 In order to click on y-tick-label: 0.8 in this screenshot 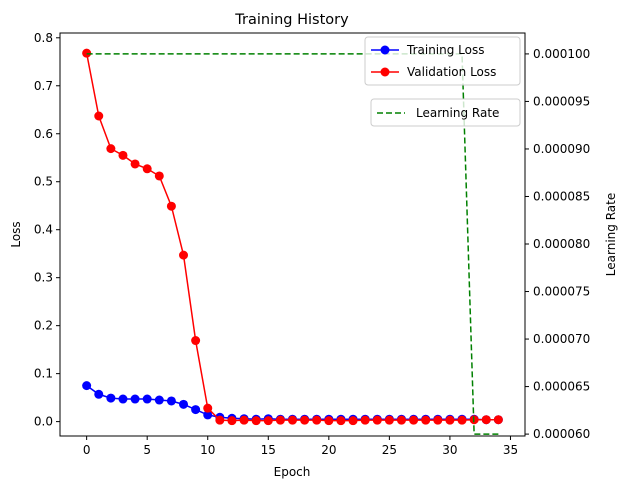, I will do `click(43, 38)`.